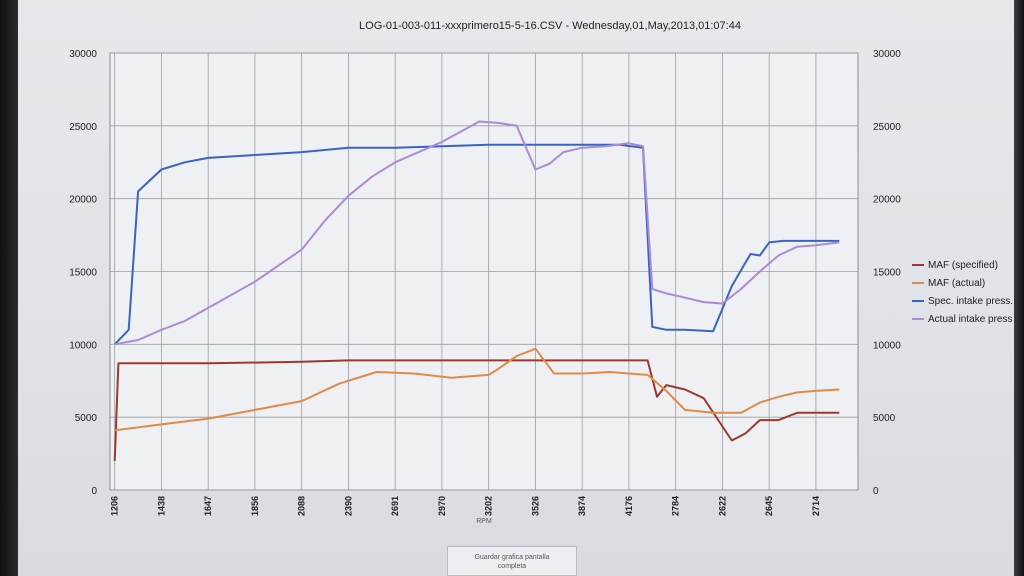  I want to click on left-tick-label-1: 5000, so click(86, 418).